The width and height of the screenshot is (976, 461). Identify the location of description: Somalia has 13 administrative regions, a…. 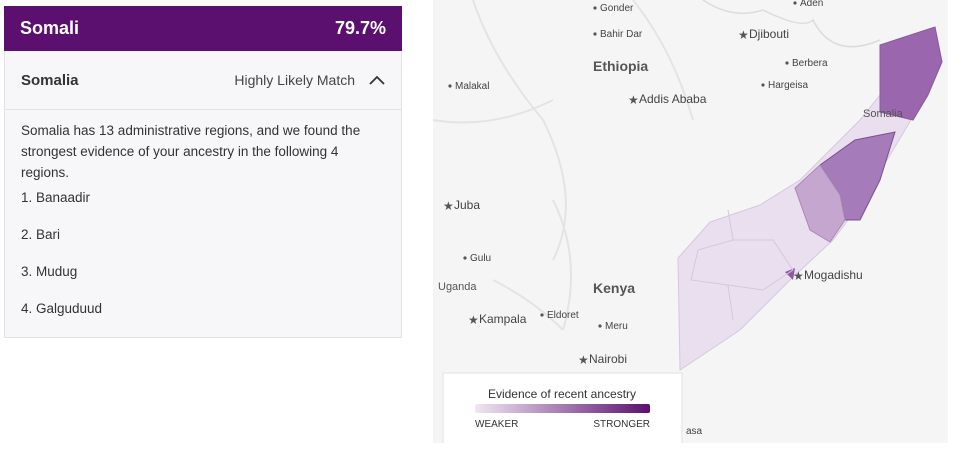
(191, 151).